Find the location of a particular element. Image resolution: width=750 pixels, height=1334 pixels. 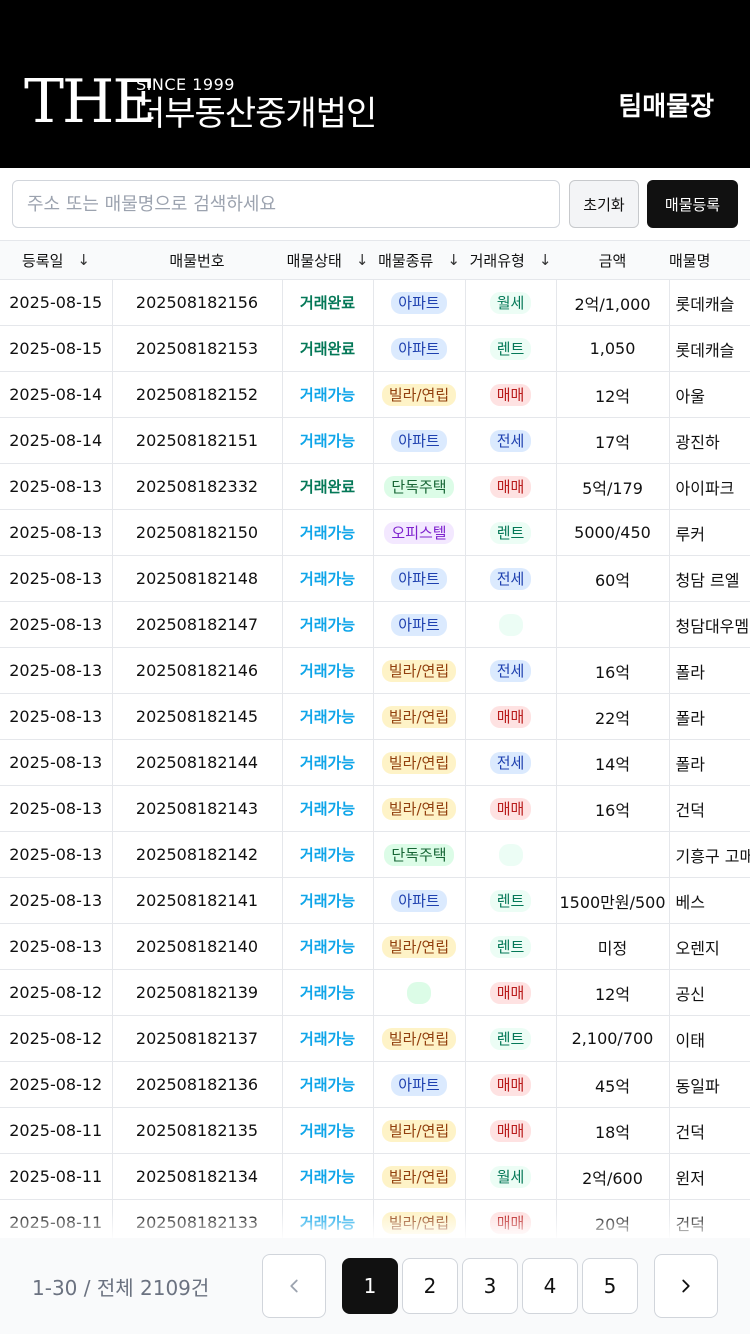

listing-name-text: 루커 is located at coordinates (690, 534).